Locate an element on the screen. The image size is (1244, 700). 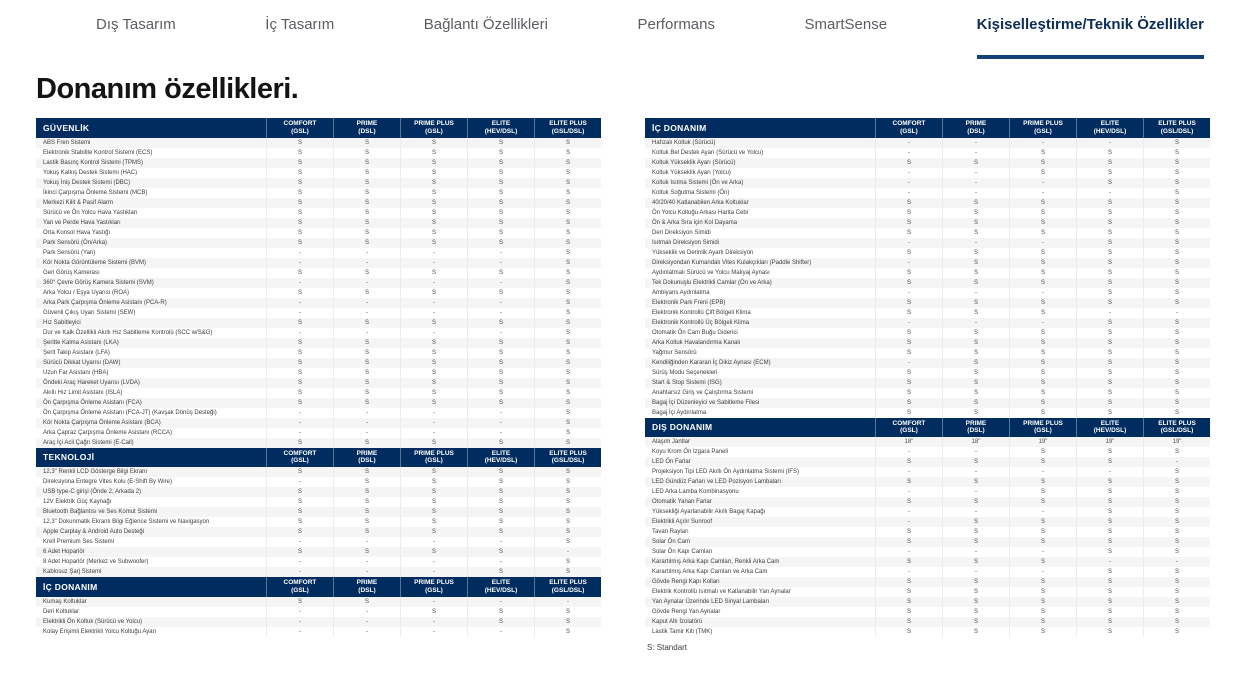
tab-4: SmartSense is located at coordinates (846, 24).